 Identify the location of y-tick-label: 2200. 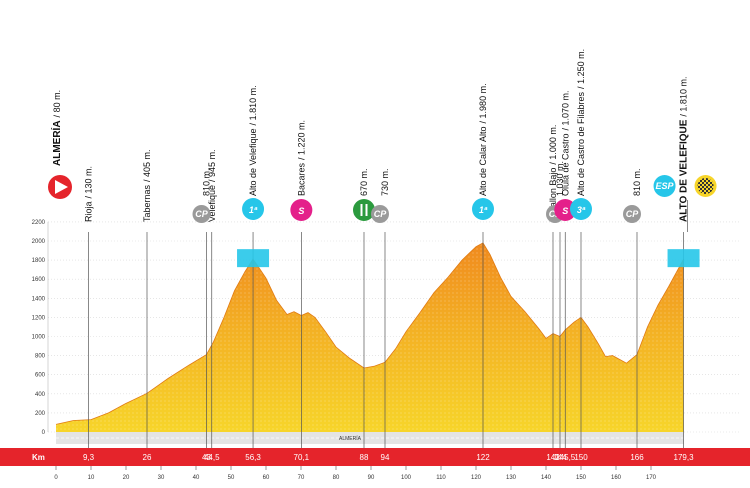
(39, 223).